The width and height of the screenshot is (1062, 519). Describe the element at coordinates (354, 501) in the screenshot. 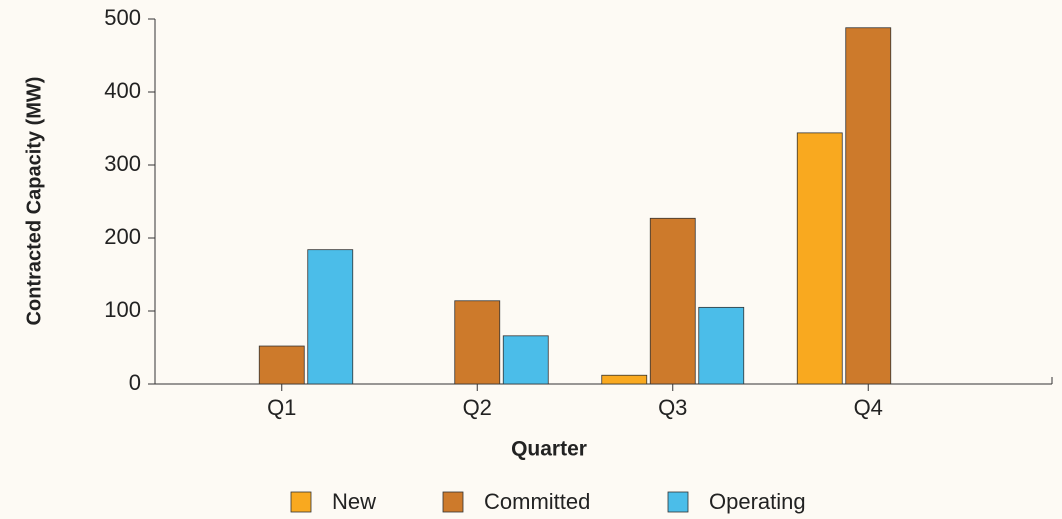

I see `legend-label: New` at that location.